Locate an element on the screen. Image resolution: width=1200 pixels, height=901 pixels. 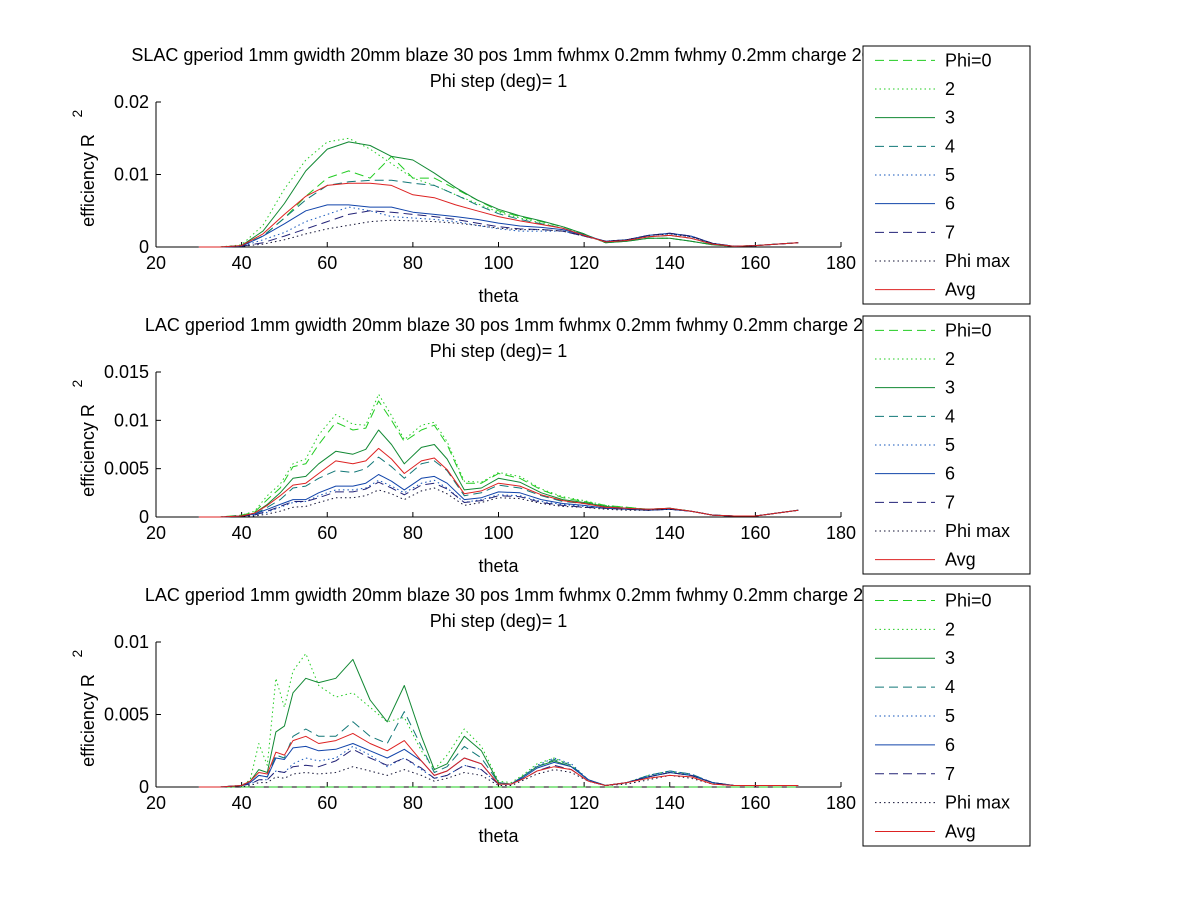
y-tick-label: 0.02 is located at coordinates (131, 102).